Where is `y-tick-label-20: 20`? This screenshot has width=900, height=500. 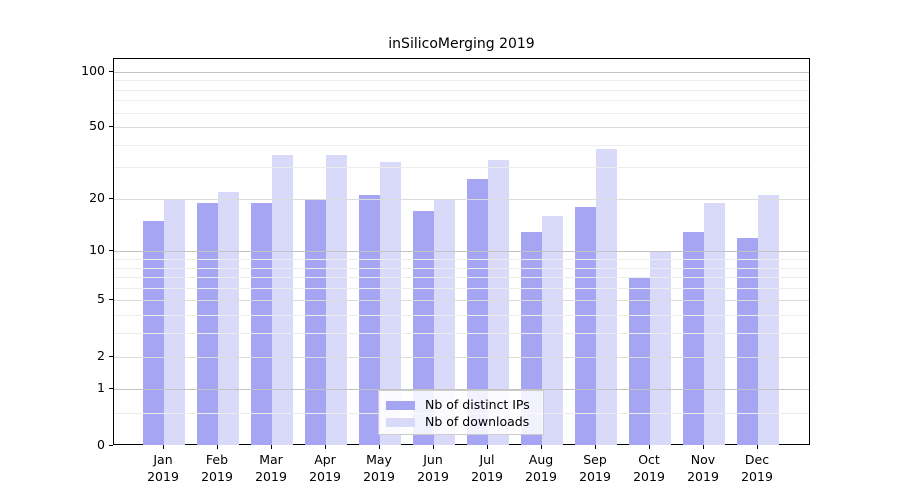
y-tick-label-20: 20 is located at coordinates (97, 197).